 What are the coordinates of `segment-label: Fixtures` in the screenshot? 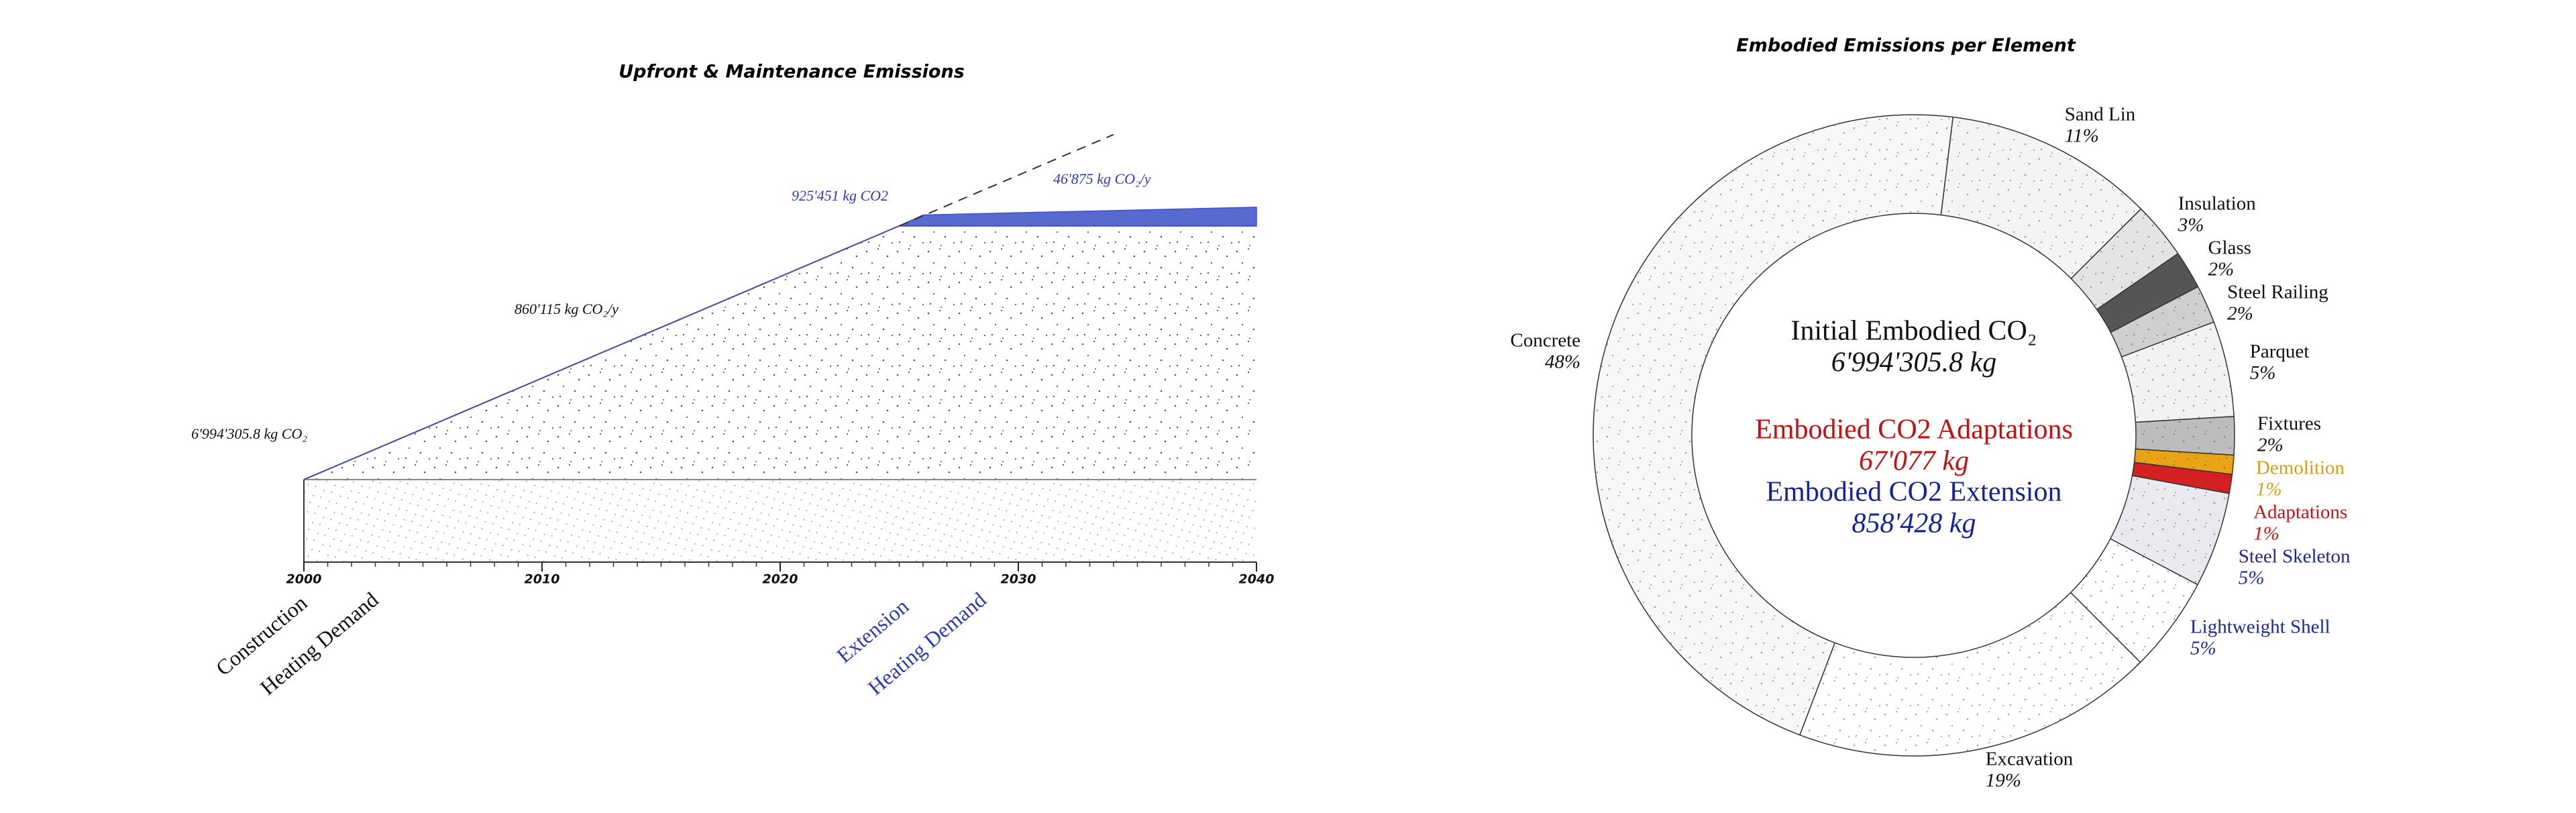 It's located at (2289, 423).